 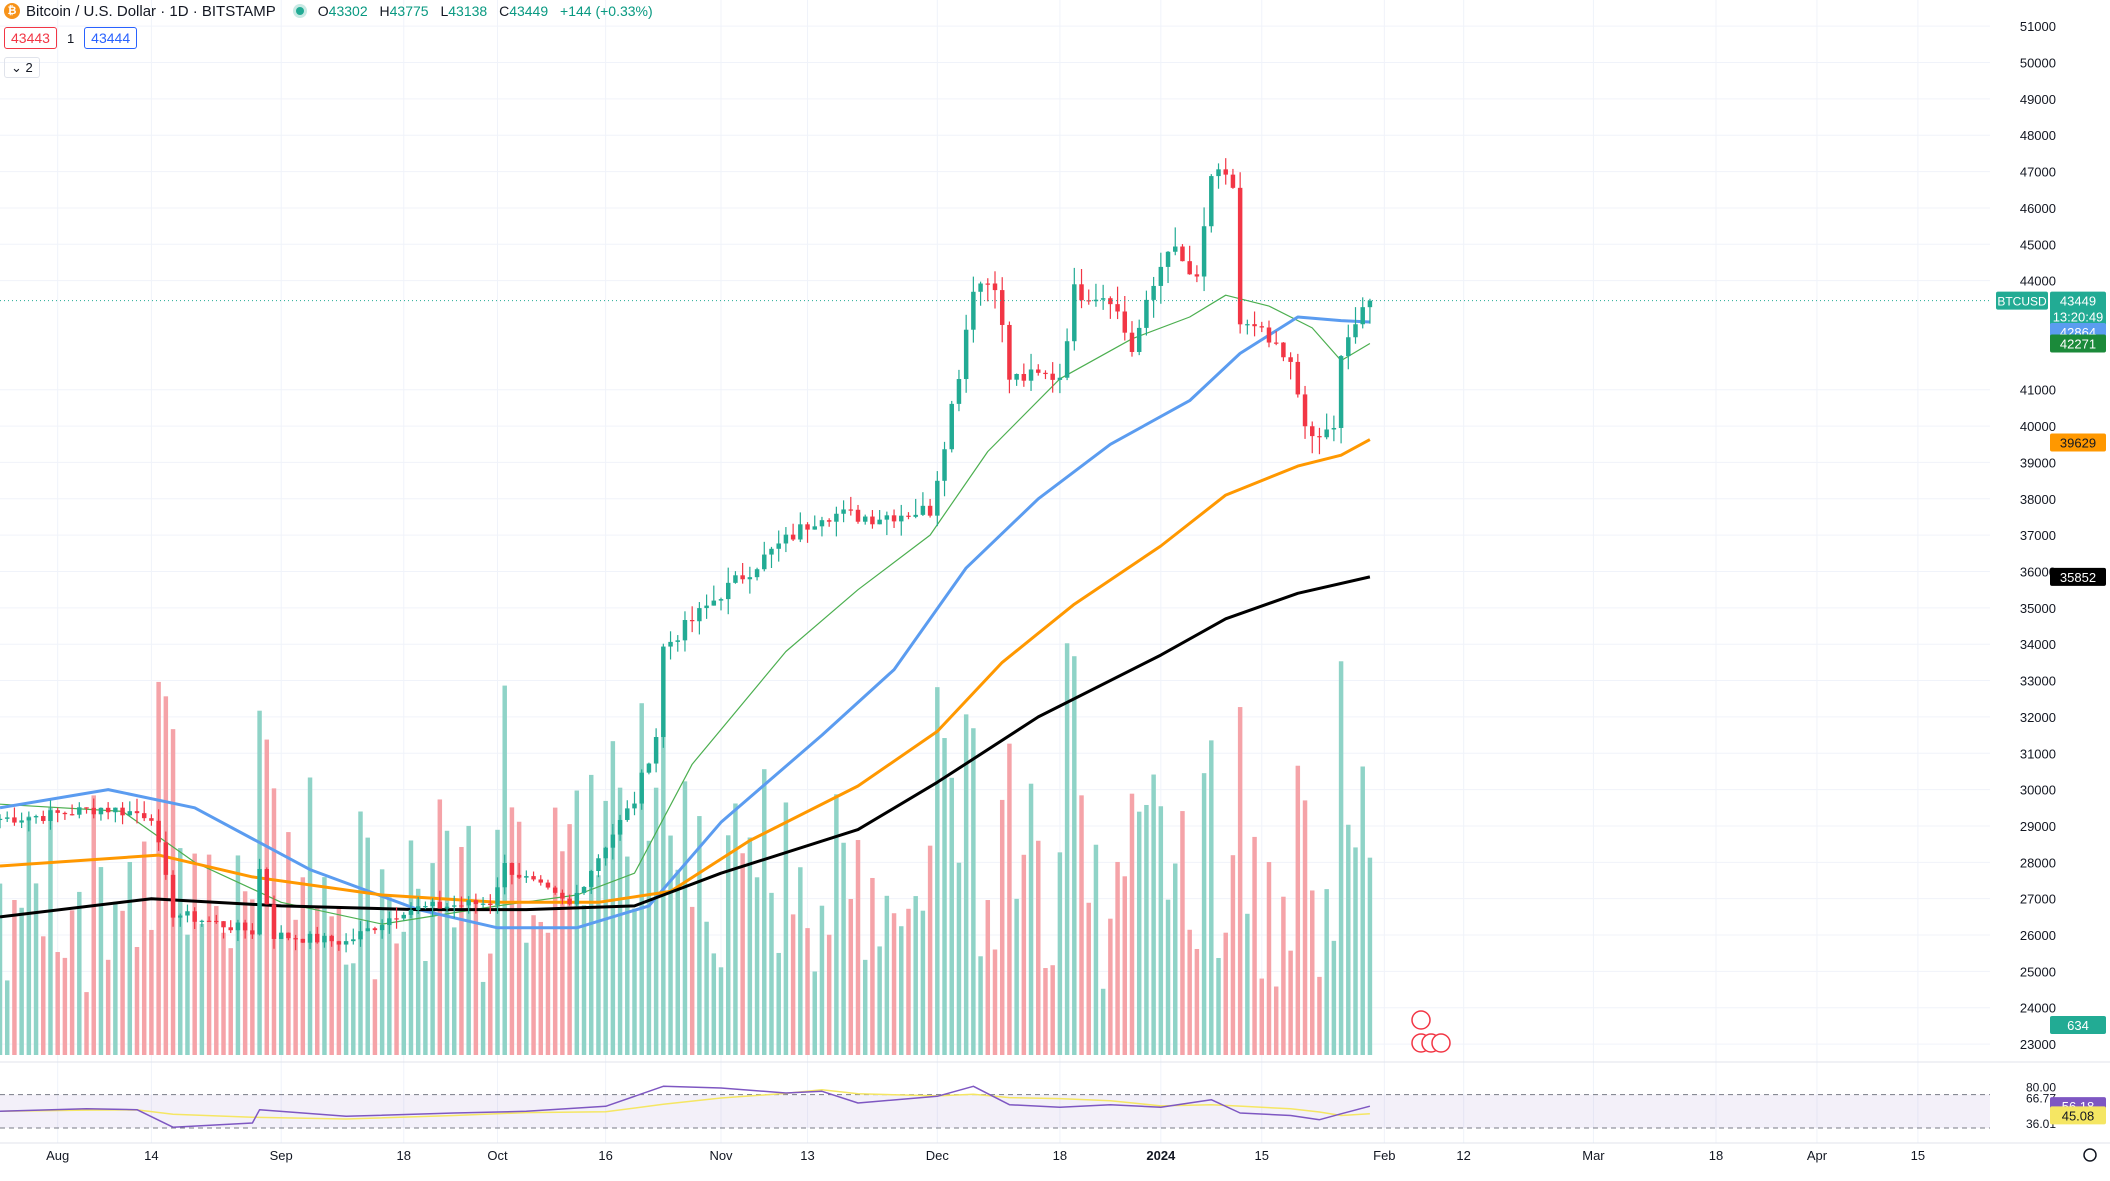 What do you see at coordinates (2038, 26) in the screenshot?
I see `price-tick-label: 51000` at bounding box center [2038, 26].